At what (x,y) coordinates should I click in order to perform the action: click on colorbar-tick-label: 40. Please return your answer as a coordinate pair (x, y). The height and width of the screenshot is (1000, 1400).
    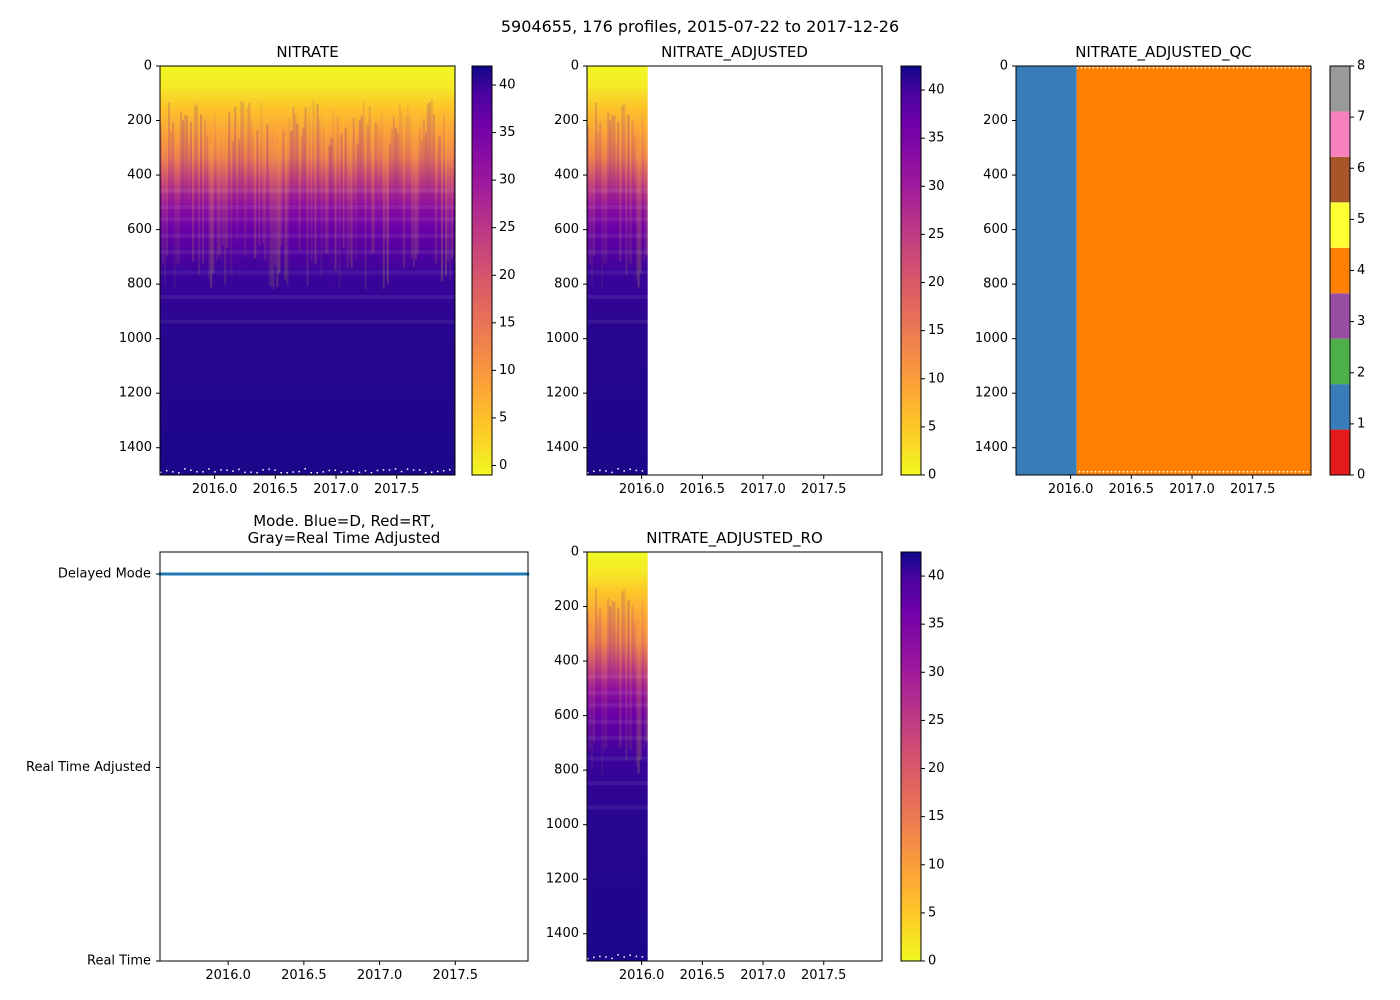
    Looking at the image, I should click on (936, 90).